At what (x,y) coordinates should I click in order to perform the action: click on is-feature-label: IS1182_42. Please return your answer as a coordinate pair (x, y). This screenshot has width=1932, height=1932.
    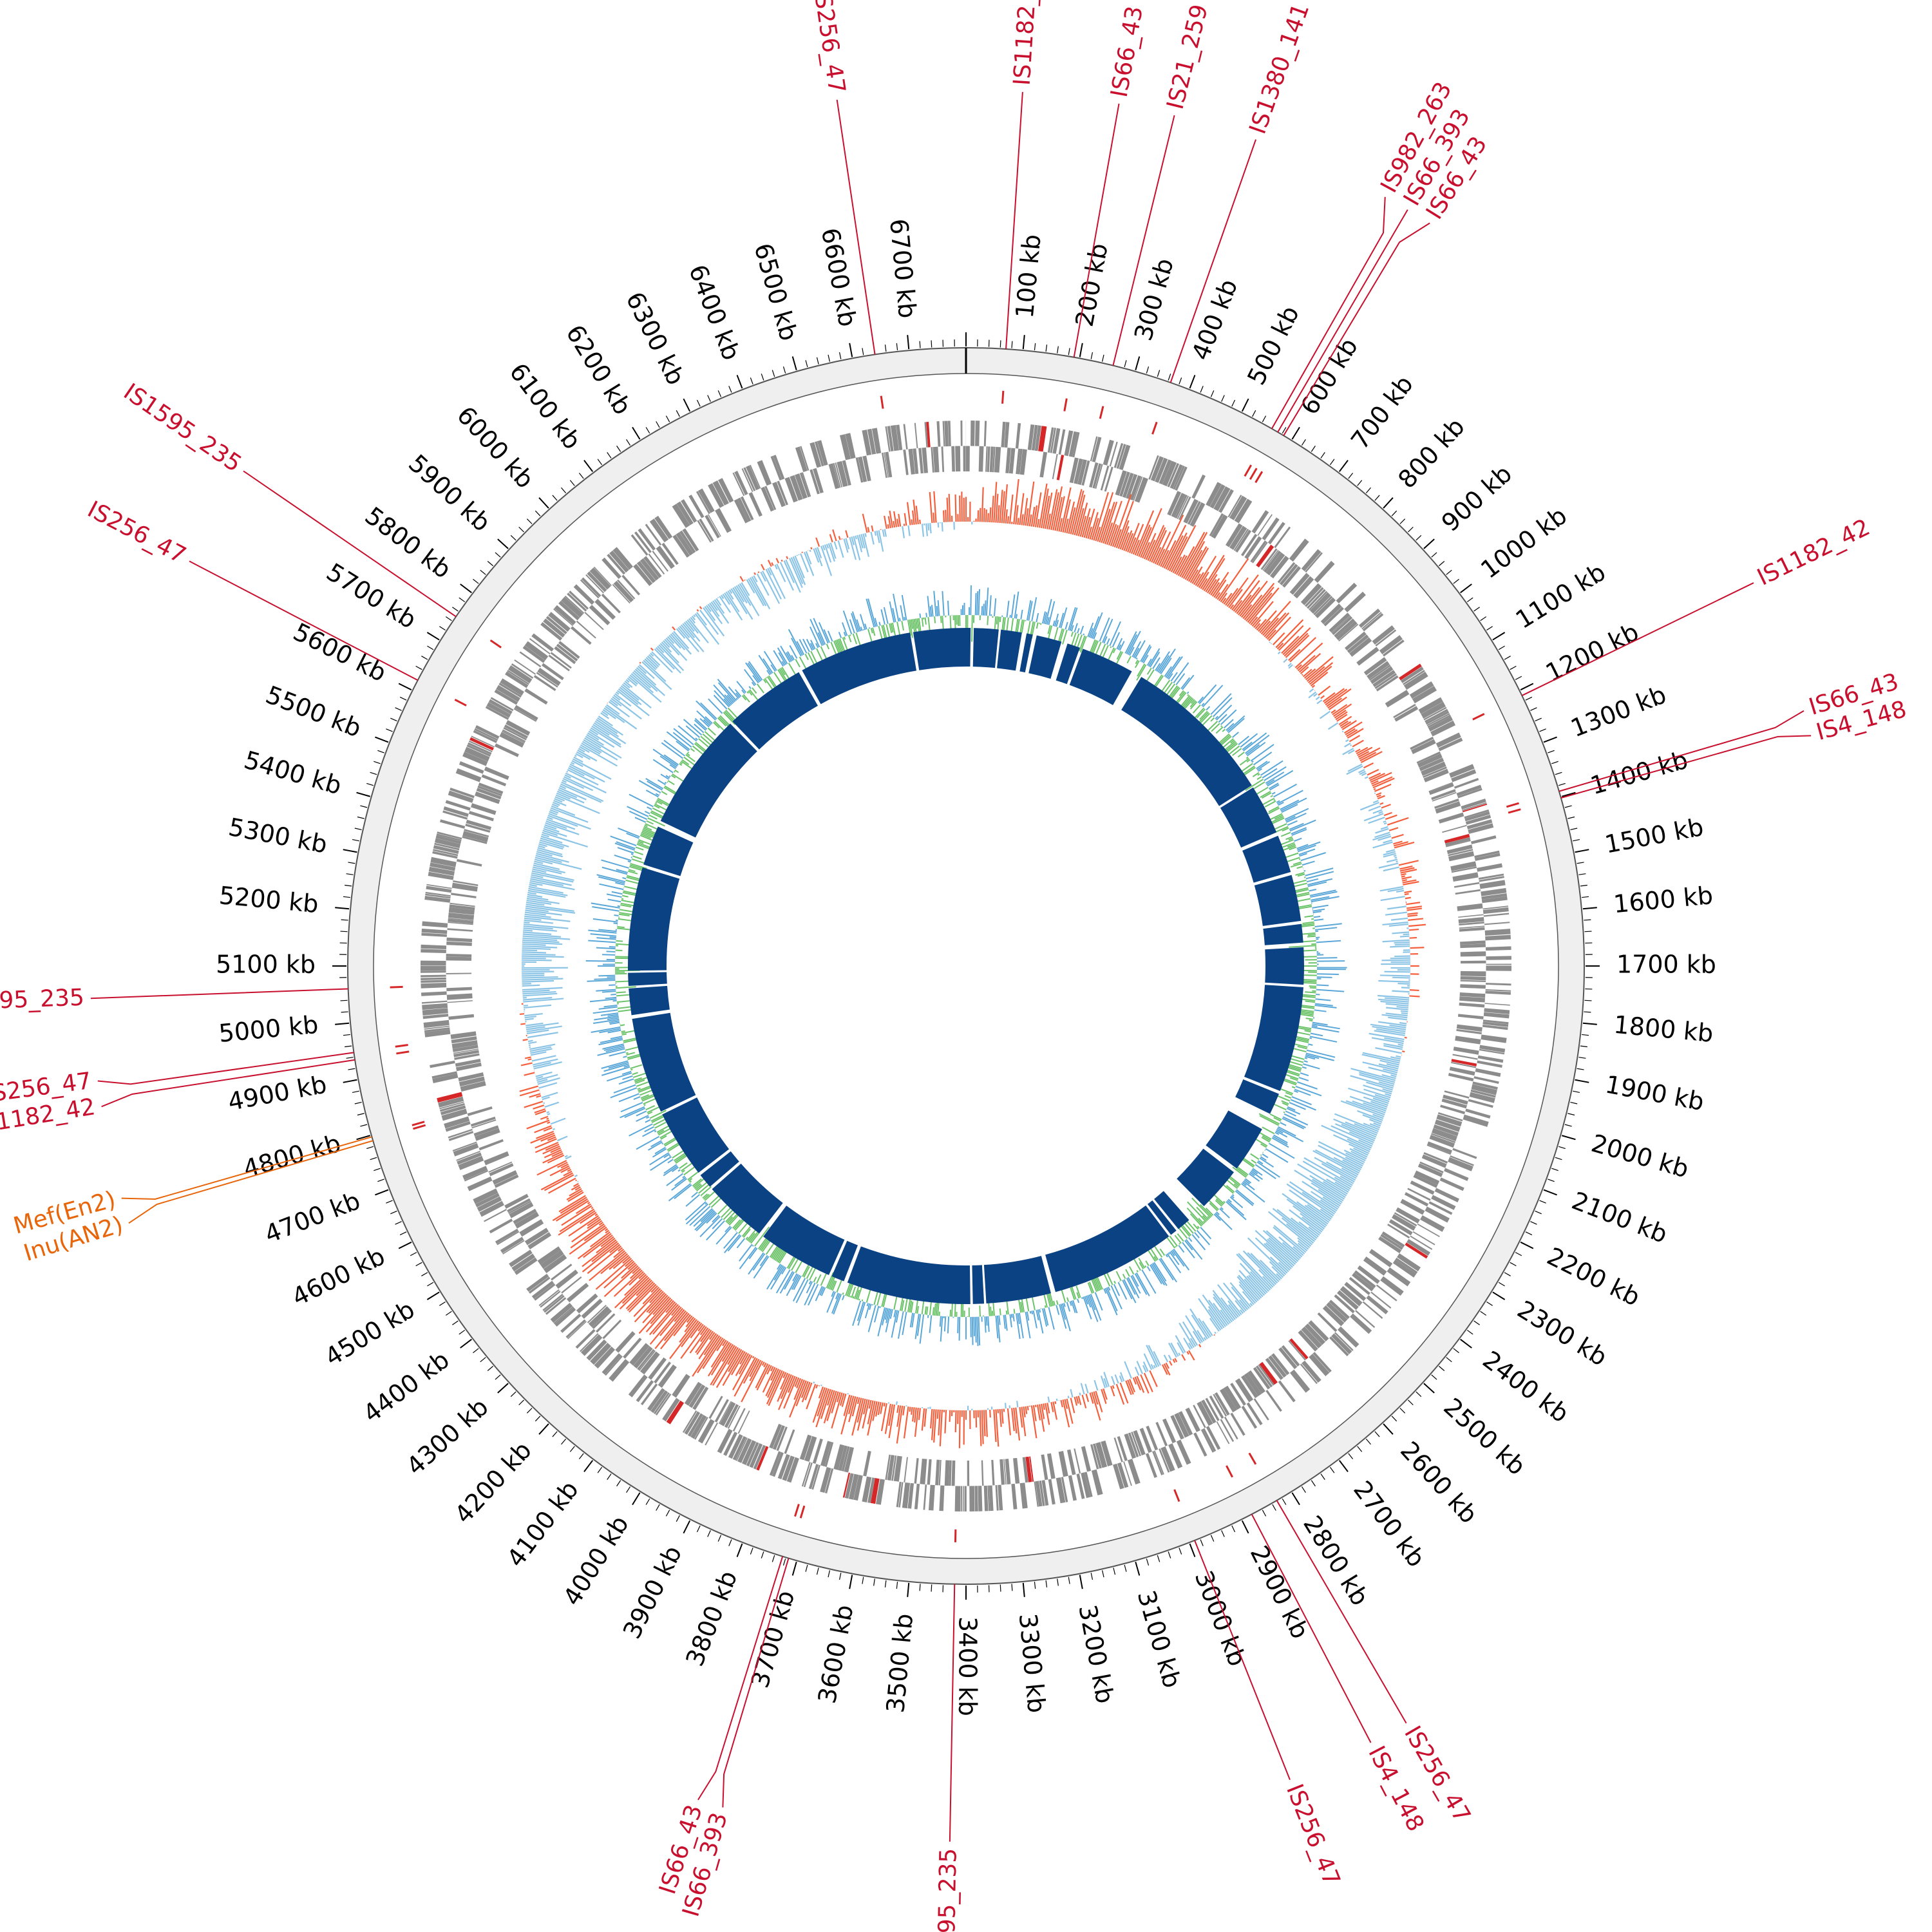
    Looking at the image, I should click on (1814, 553).